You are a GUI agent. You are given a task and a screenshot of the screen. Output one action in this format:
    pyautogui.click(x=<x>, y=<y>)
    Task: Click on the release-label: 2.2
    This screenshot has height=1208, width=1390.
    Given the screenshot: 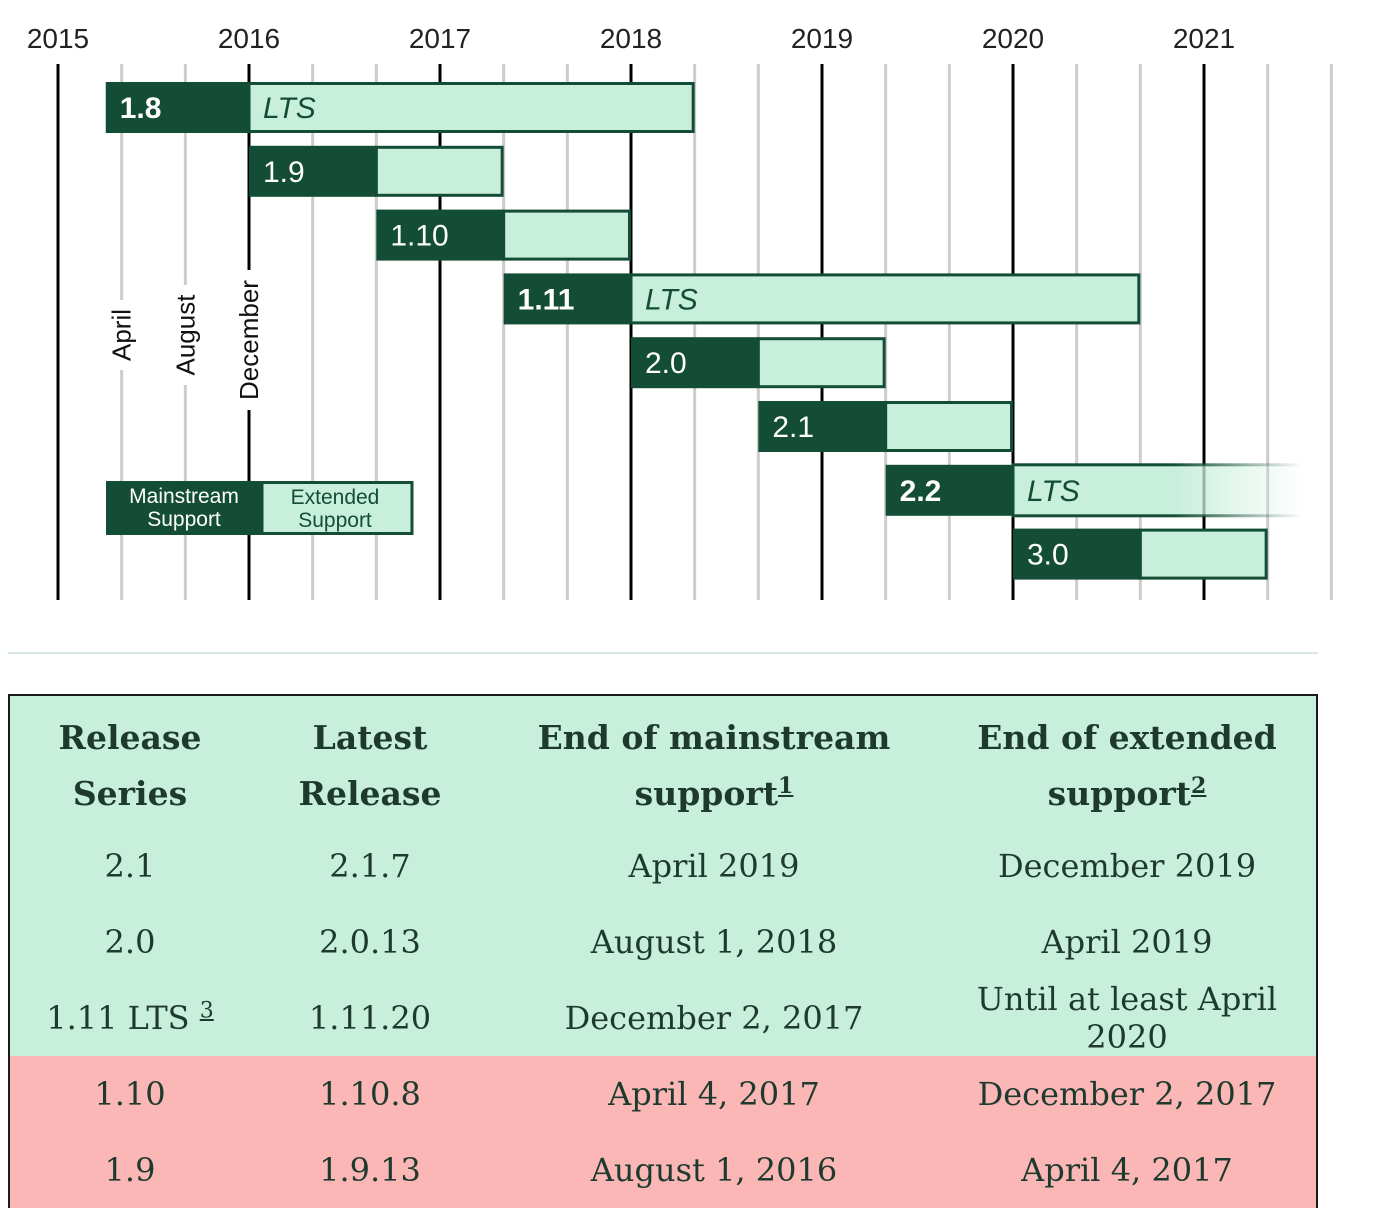 What is the action you would take?
    pyautogui.click(x=921, y=491)
    